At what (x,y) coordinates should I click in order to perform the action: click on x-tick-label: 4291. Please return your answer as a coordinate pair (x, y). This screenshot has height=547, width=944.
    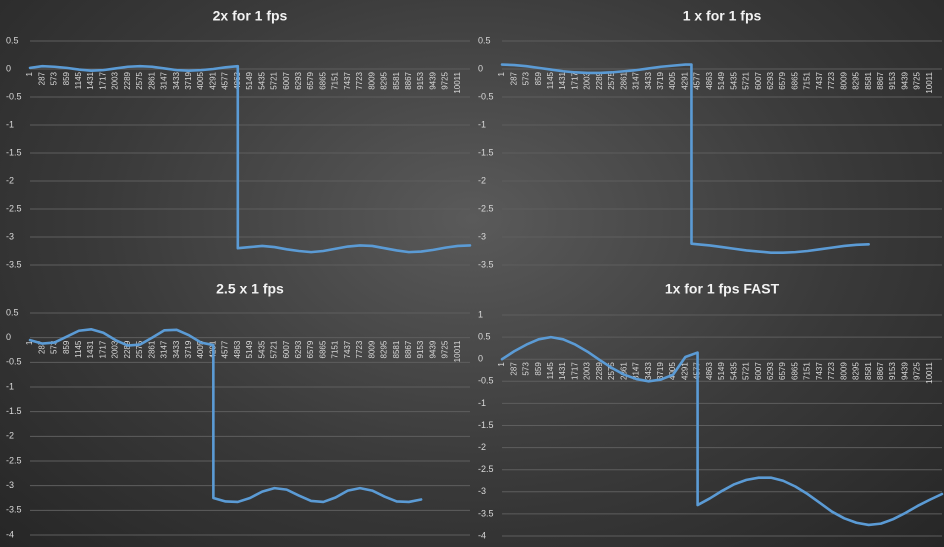
    Looking at the image, I should click on (212, 80).